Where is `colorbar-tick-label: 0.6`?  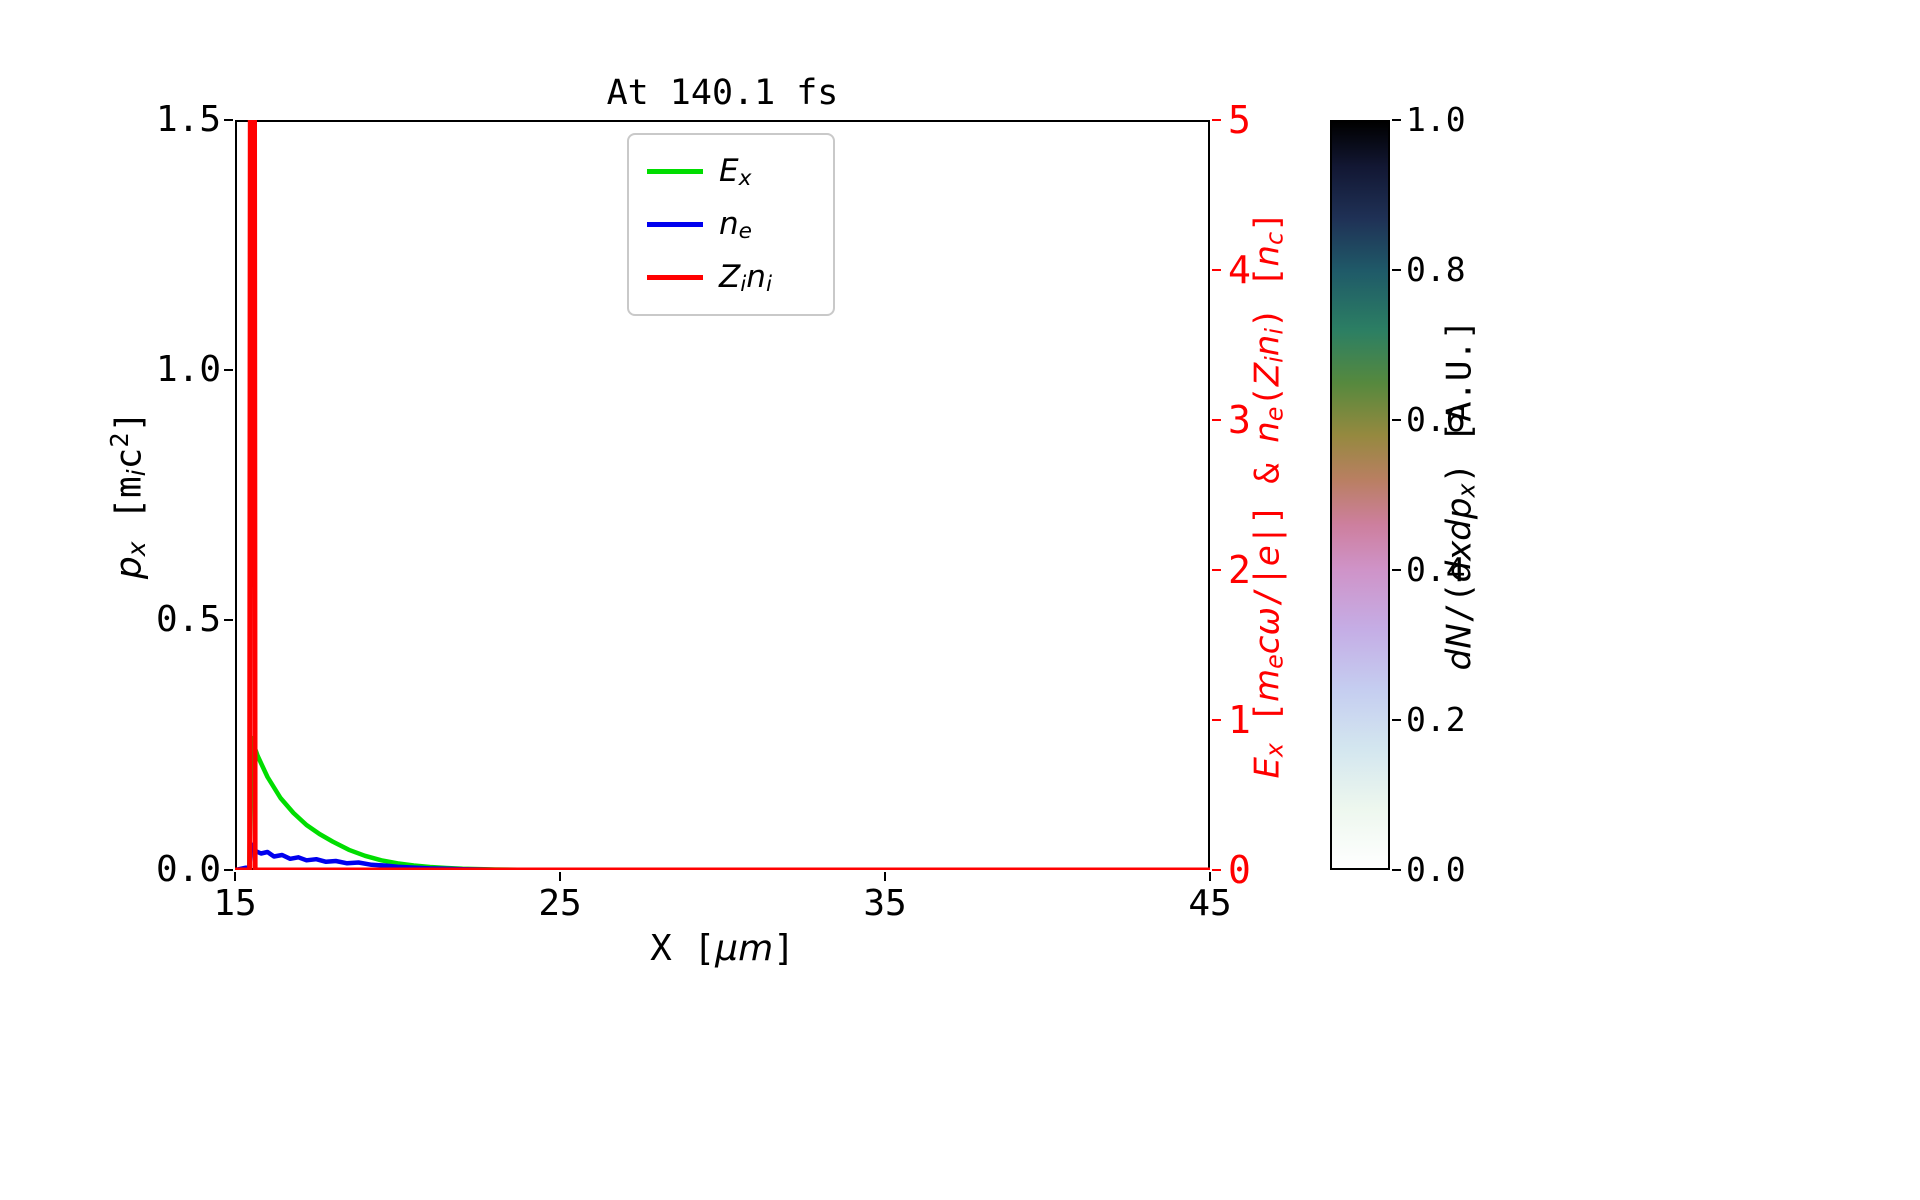
colorbar-tick-label: 0.6 is located at coordinates (1436, 419).